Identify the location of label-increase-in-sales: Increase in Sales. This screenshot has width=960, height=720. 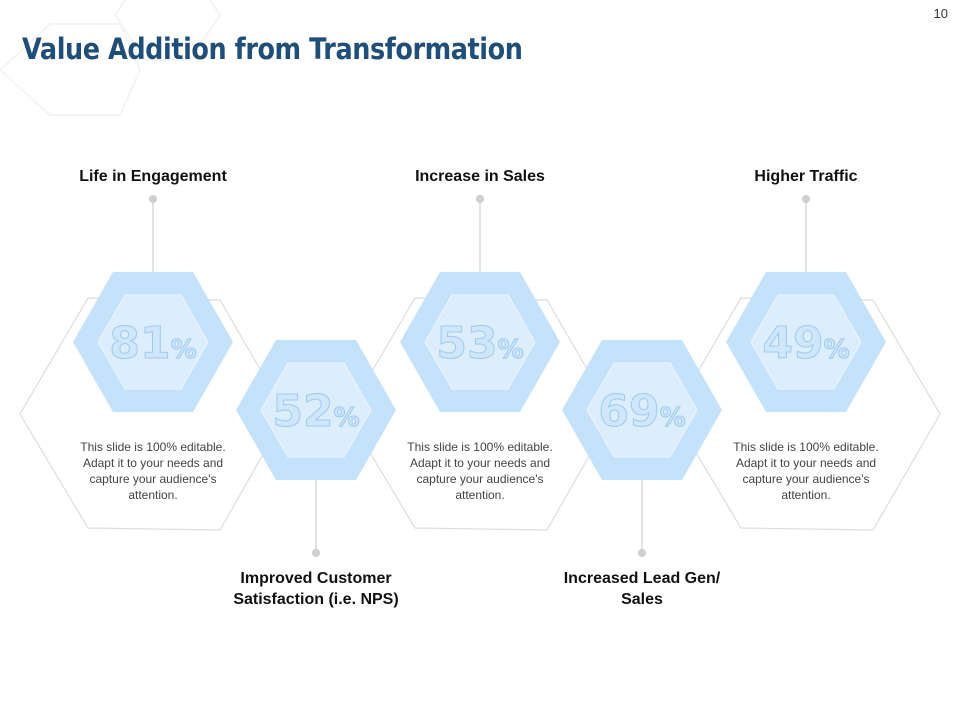
(480, 176).